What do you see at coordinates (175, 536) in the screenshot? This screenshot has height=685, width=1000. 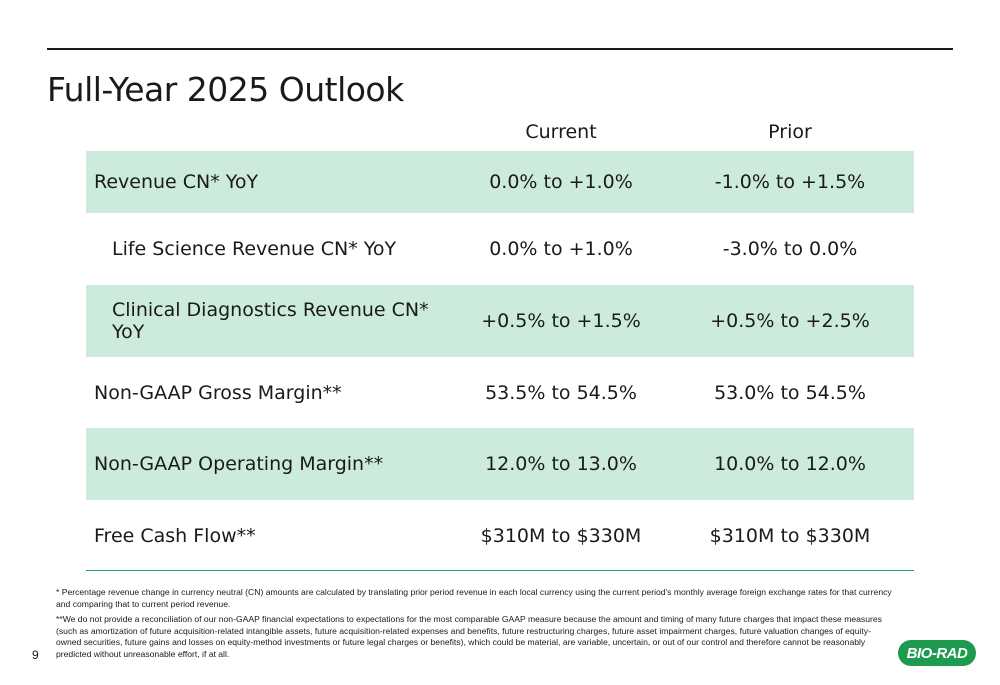 I see `row-label: Free Cash Flow**` at bounding box center [175, 536].